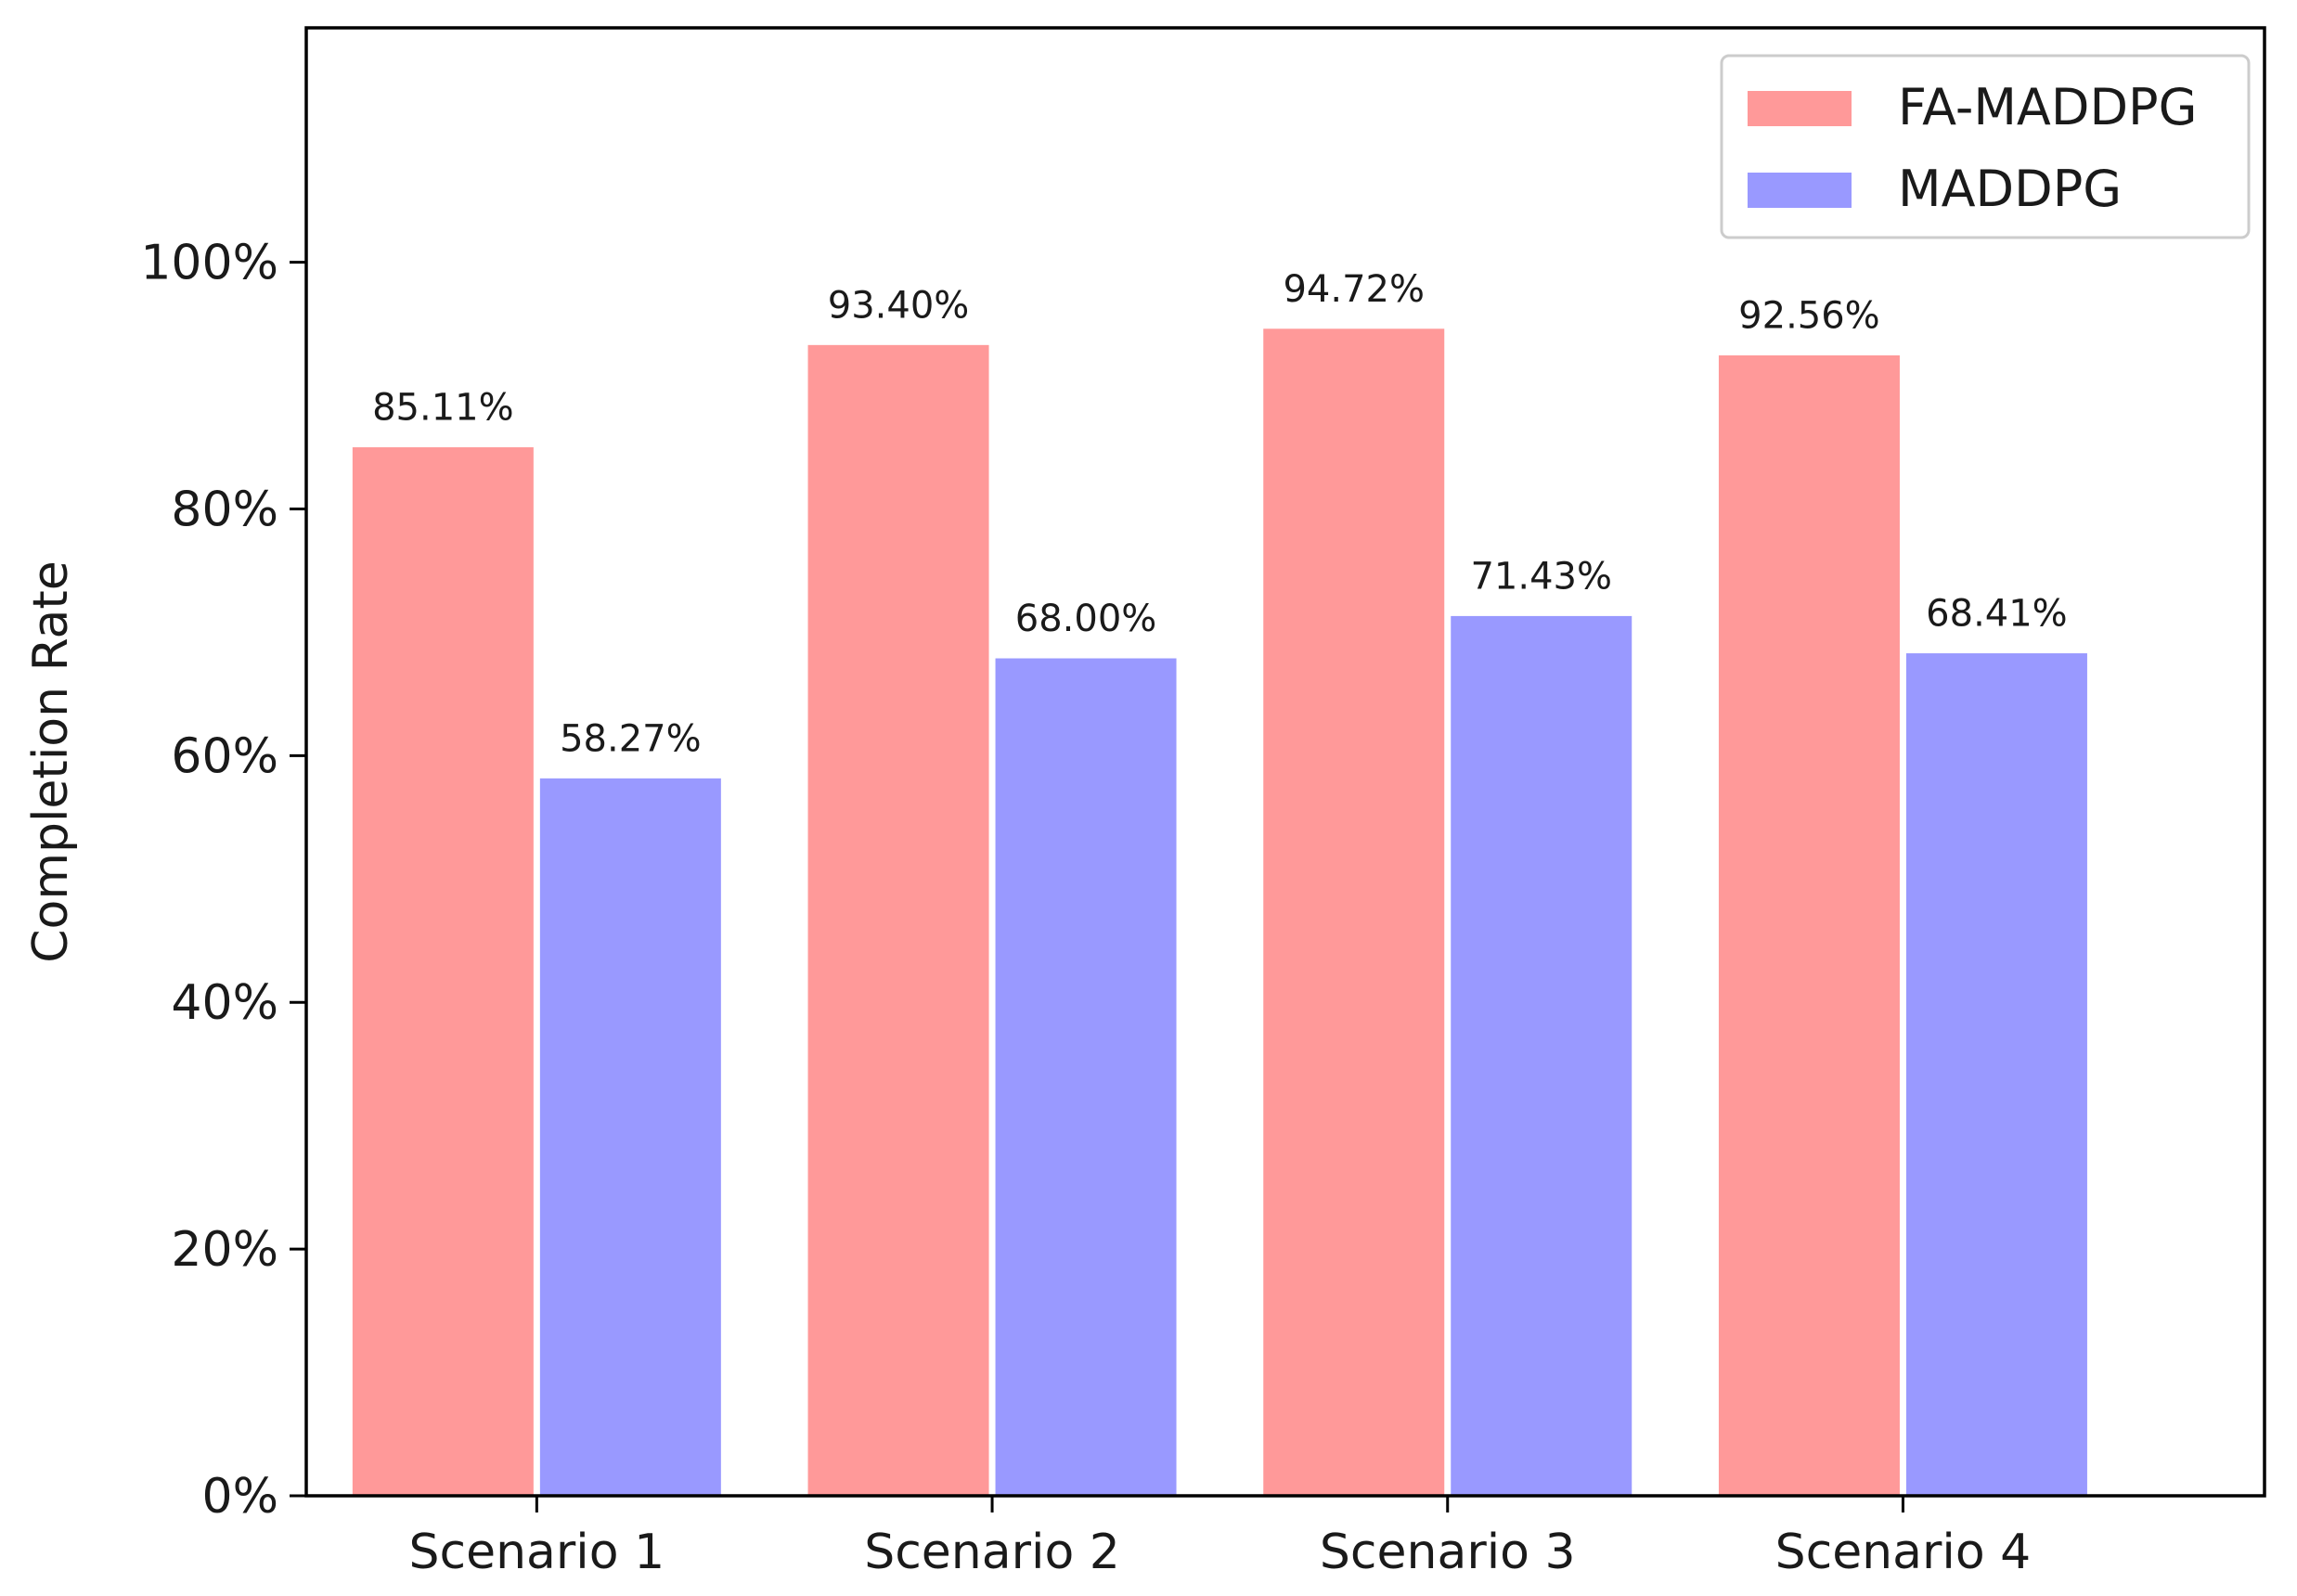  Describe the element at coordinates (225, 510) in the screenshot. I see `y-tick-label-80: 80%` at that location.